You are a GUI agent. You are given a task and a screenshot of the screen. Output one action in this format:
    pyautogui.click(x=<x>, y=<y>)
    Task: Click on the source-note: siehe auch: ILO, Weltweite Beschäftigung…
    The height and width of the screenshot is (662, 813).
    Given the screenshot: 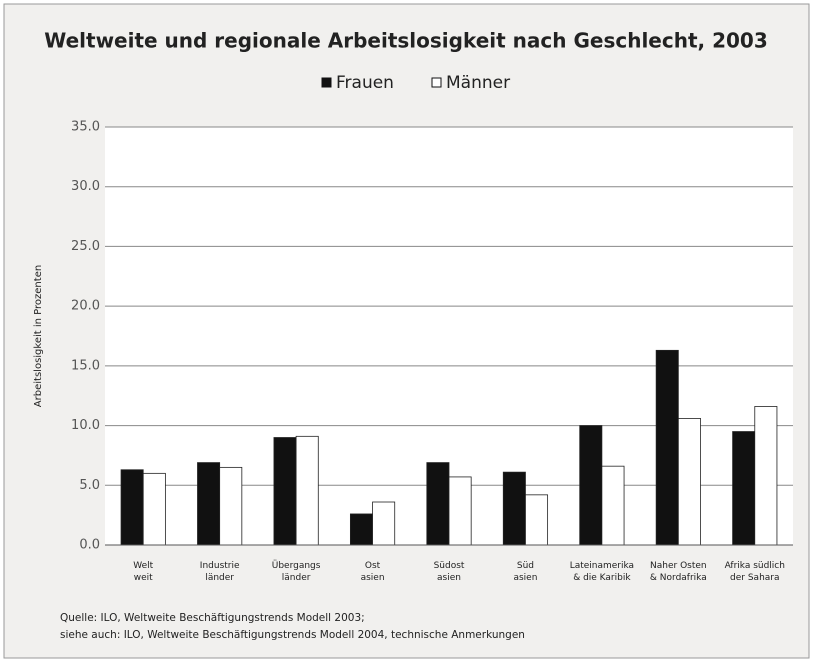 What is the action you would take?
    pyautogui.click(x=292, y=635)
    